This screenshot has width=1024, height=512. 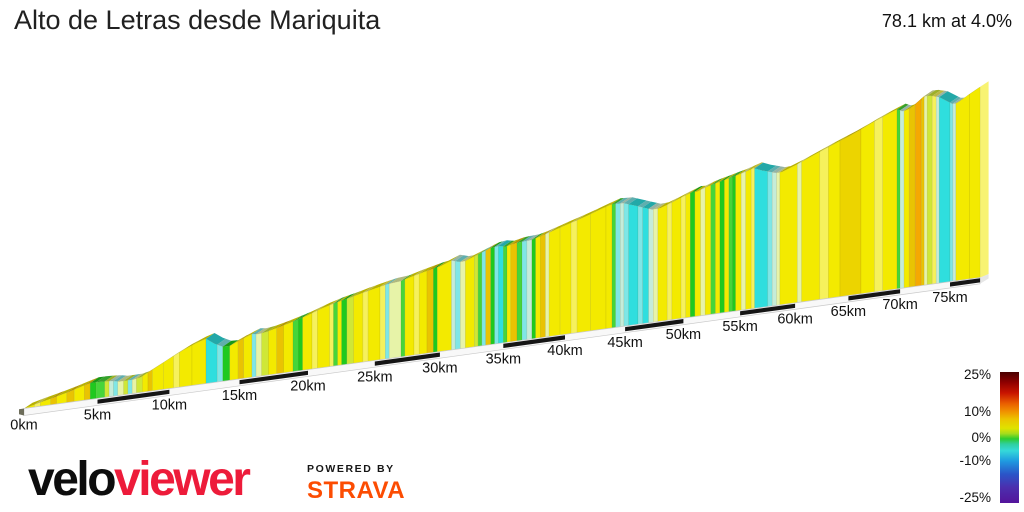 What do you see at coordinates (949, 298) in the screenshot?
I see `svg-text: 75km` at bounding box center [949, 298].